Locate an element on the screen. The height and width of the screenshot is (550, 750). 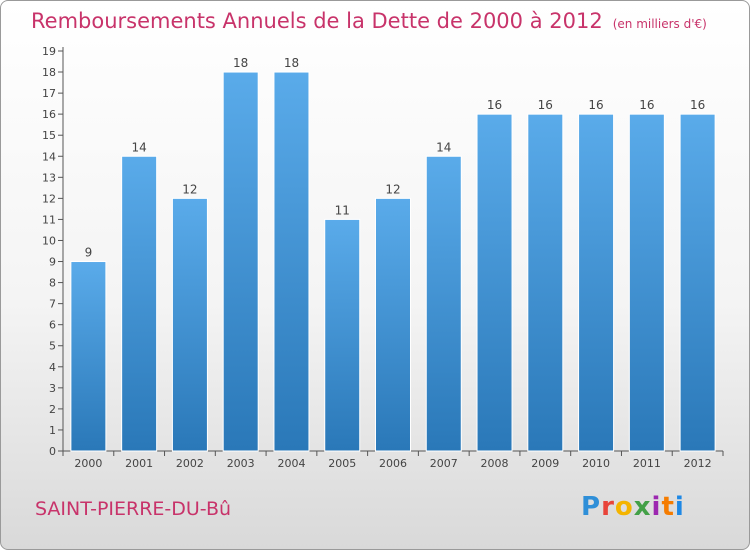
proxiti-logo: Proxiti is located at coordinates (633, 507).